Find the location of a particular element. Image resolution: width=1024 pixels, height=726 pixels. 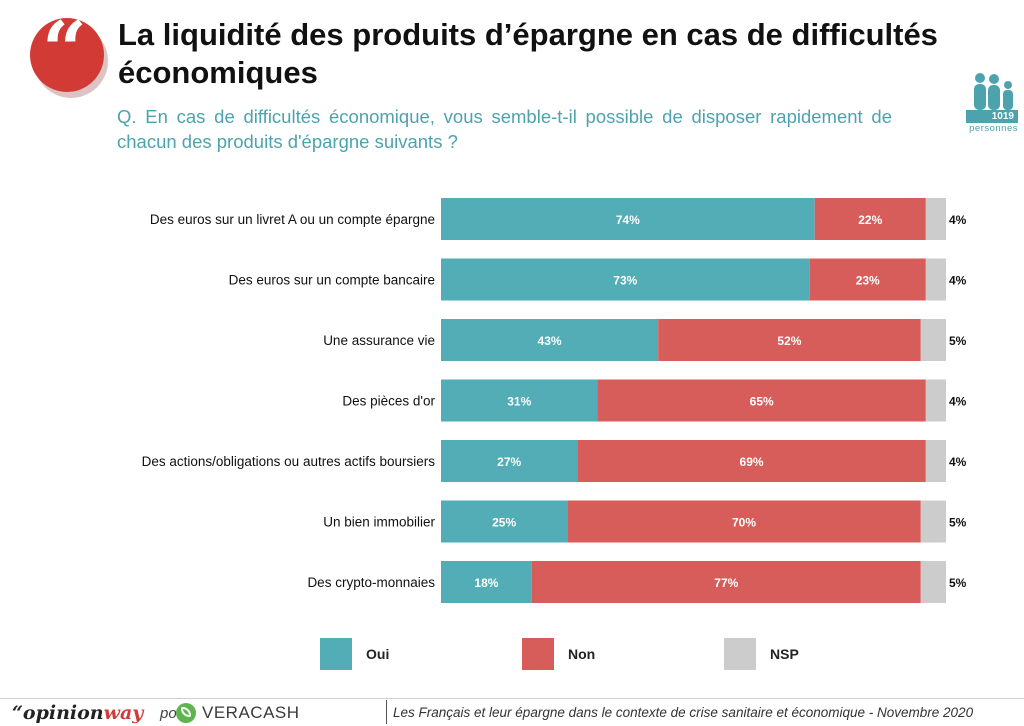

value-label-non: 77% is located at coordinates (726, 583).